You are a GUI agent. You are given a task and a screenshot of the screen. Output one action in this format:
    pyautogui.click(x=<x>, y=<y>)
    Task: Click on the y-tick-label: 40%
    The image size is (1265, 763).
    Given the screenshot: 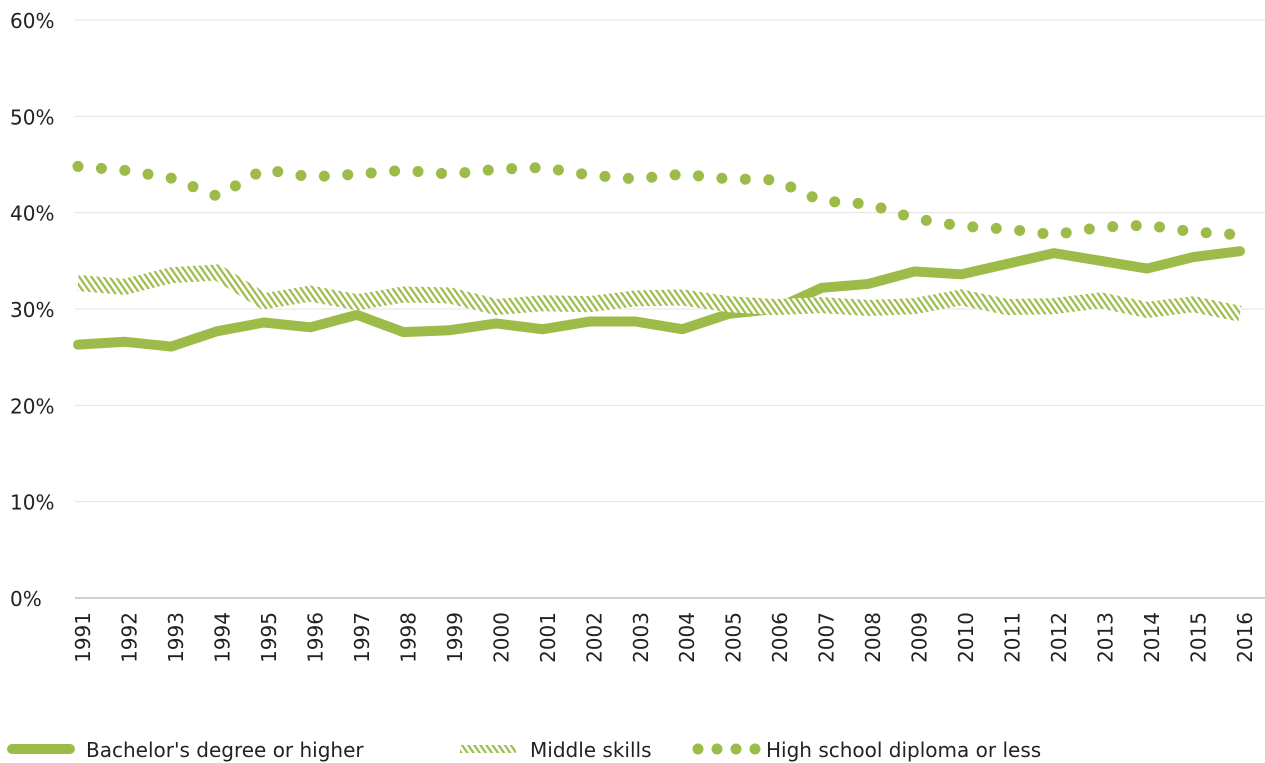 What is the action you would take?
    pyautogui.click(x=32, y=214)
    